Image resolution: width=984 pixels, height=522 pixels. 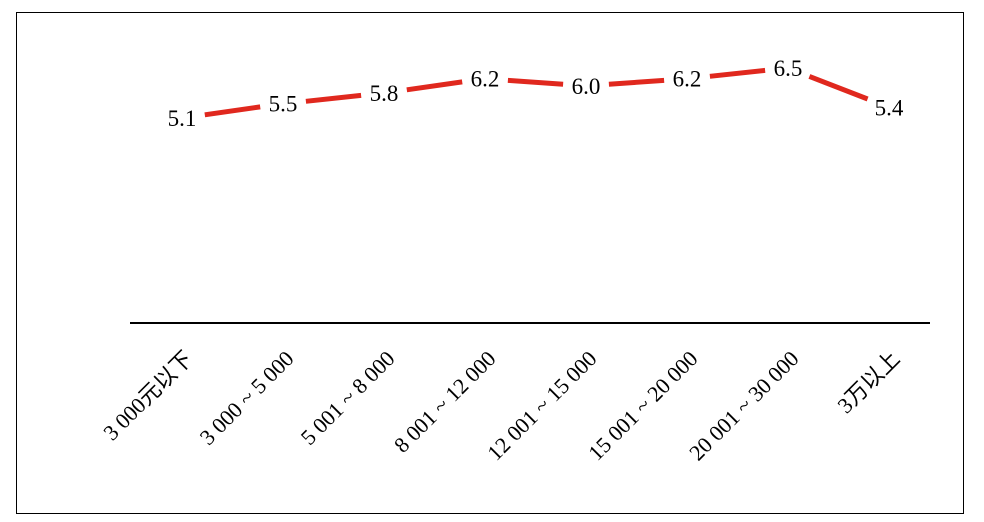 What do you see at coordinates (384, 93) in the screenshot?
I see `data-label: 5.8` at bounding box center [384, 93].